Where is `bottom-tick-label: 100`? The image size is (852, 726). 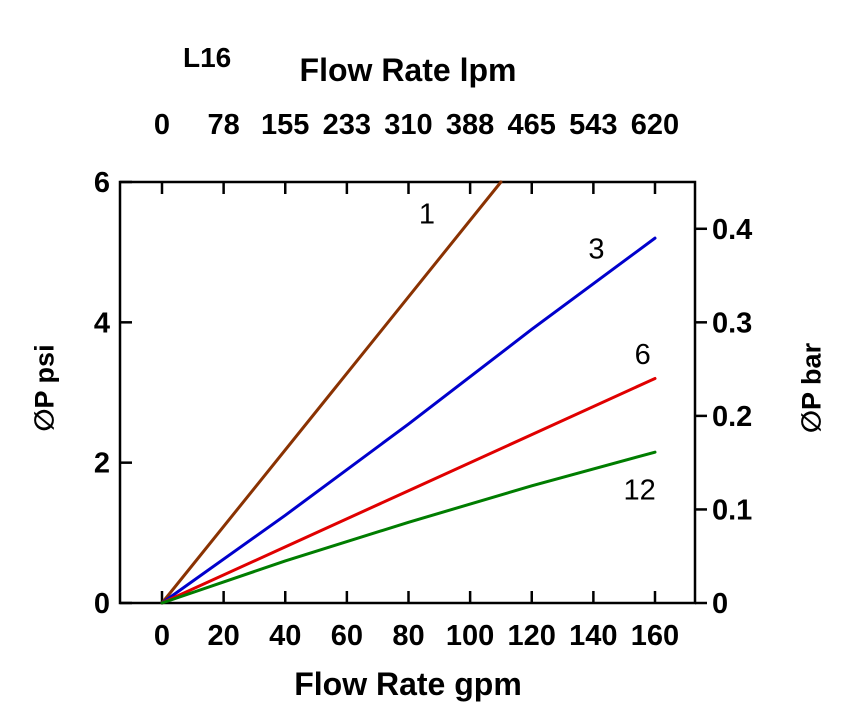 bottom-tick-label: 100 is located at coordinates (470, 636).